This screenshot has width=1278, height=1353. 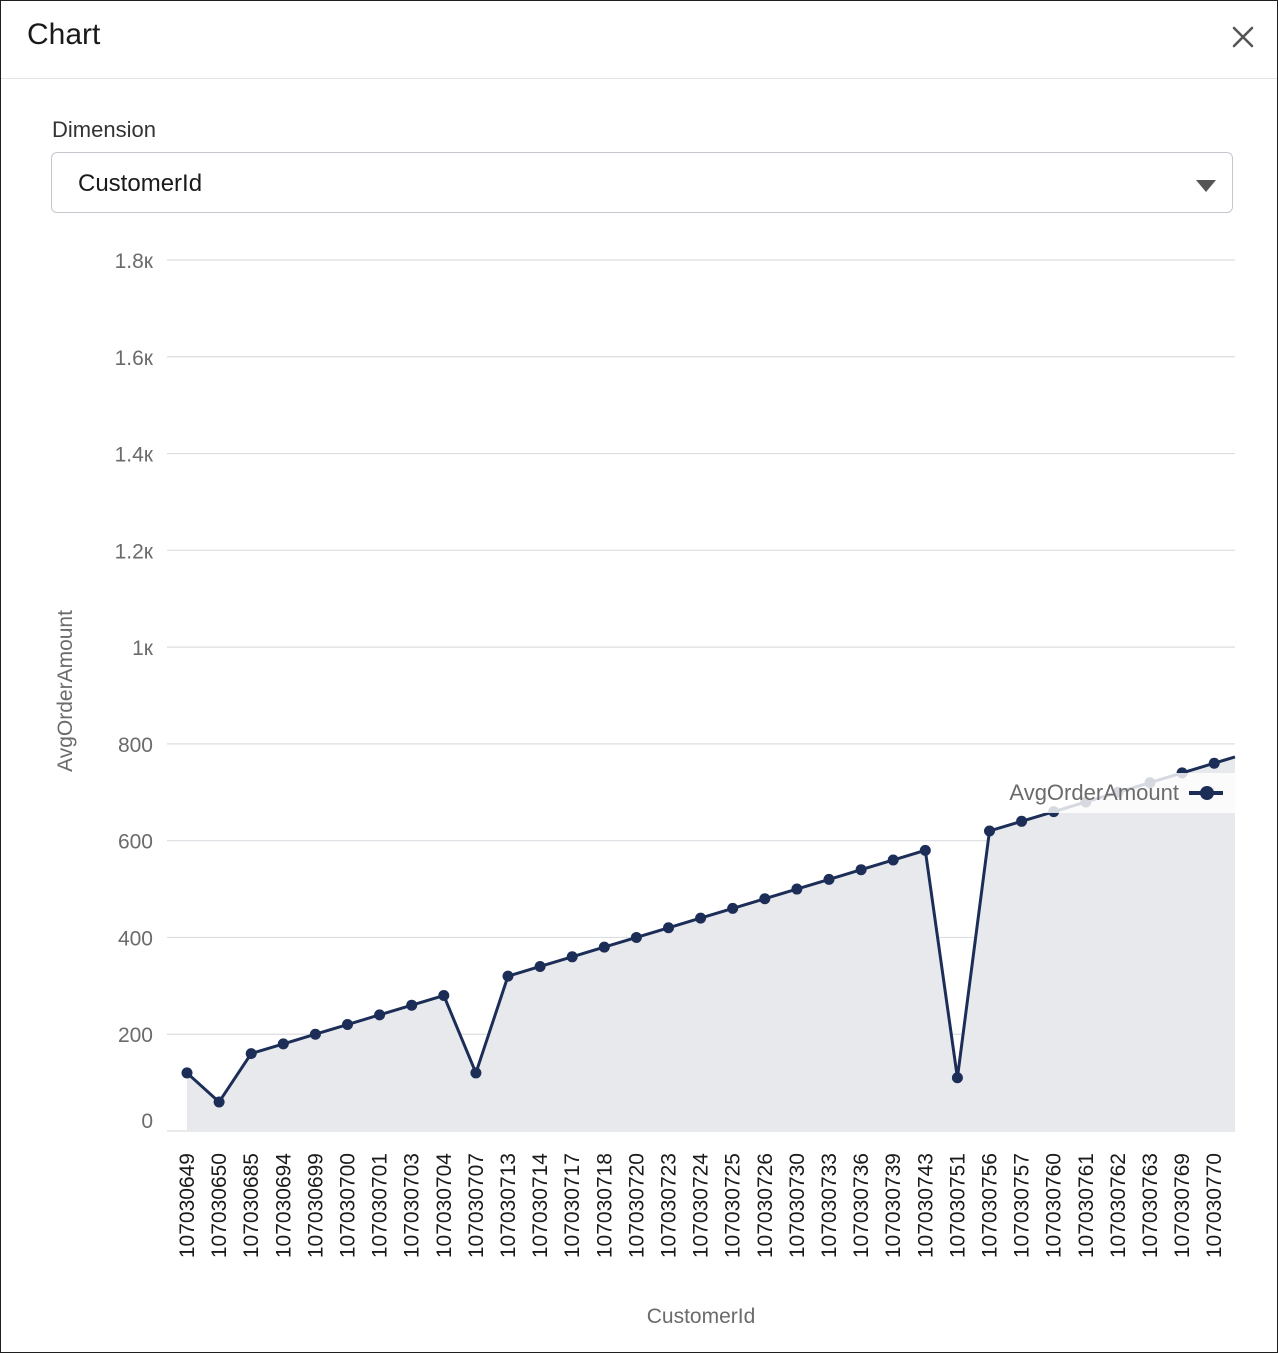 I want to click on x-tick-label: 107030714, so click(x=540, y=1205).